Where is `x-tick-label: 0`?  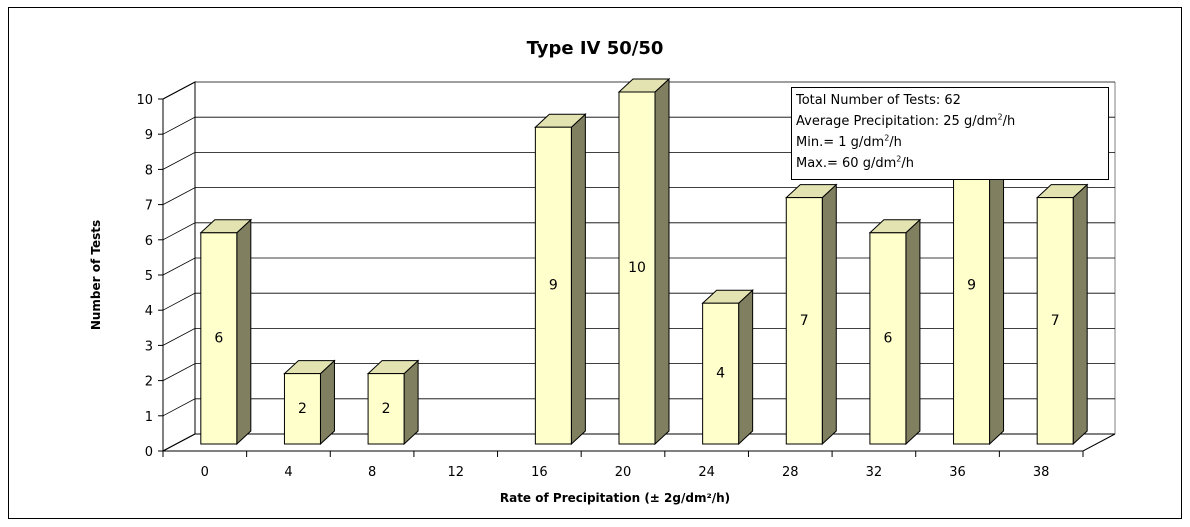
x-tick-label: 0 is located at coordinates (205, 472).